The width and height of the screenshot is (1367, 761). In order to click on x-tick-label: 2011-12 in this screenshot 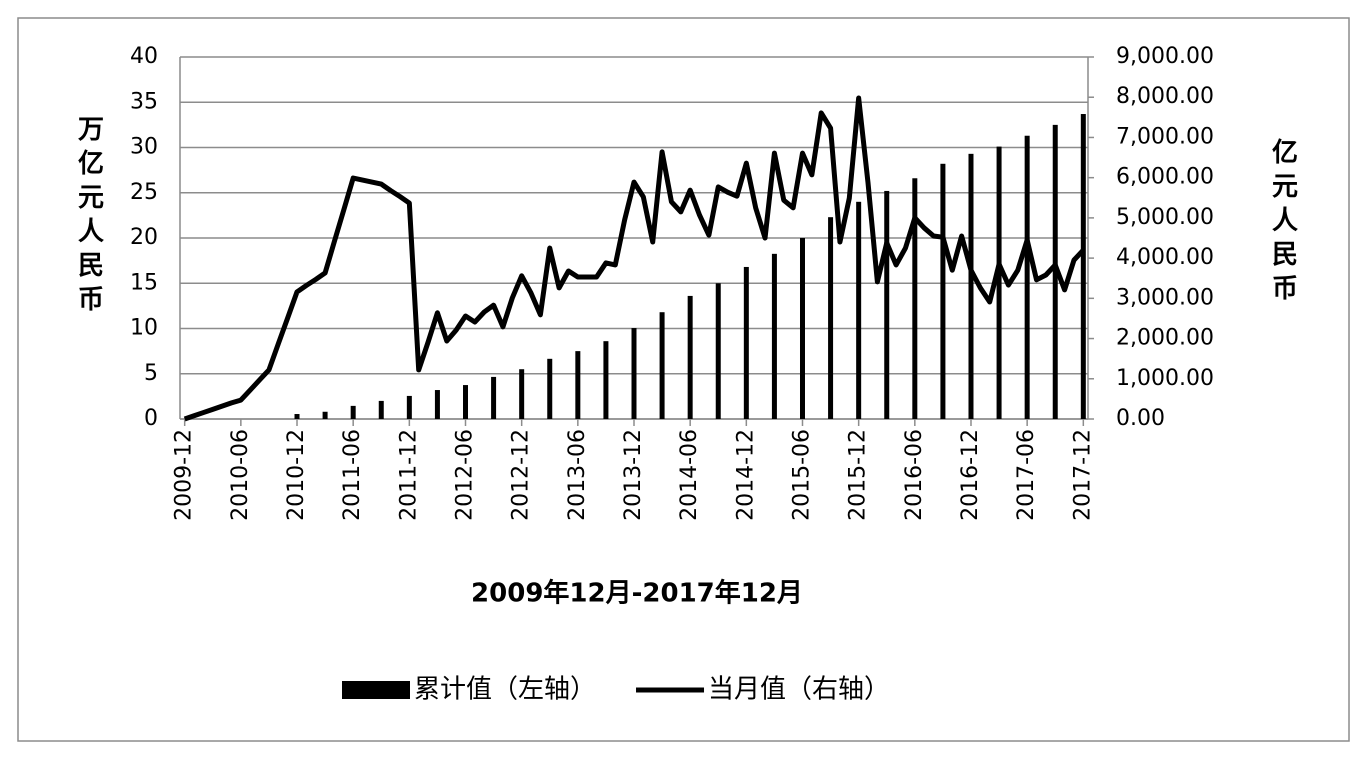, I will do `click(408, 475)`.